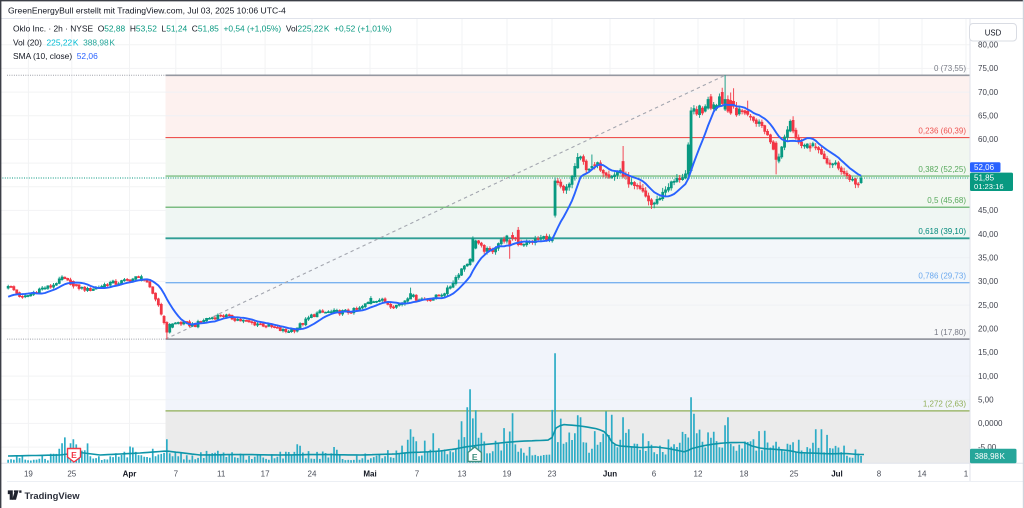 The width and height of the screenshot is (1024, 508). What do you see at coordinates (988, 68) in the screenshot?
I see `svg-text: 75,00` at bounding box center [988, 68].